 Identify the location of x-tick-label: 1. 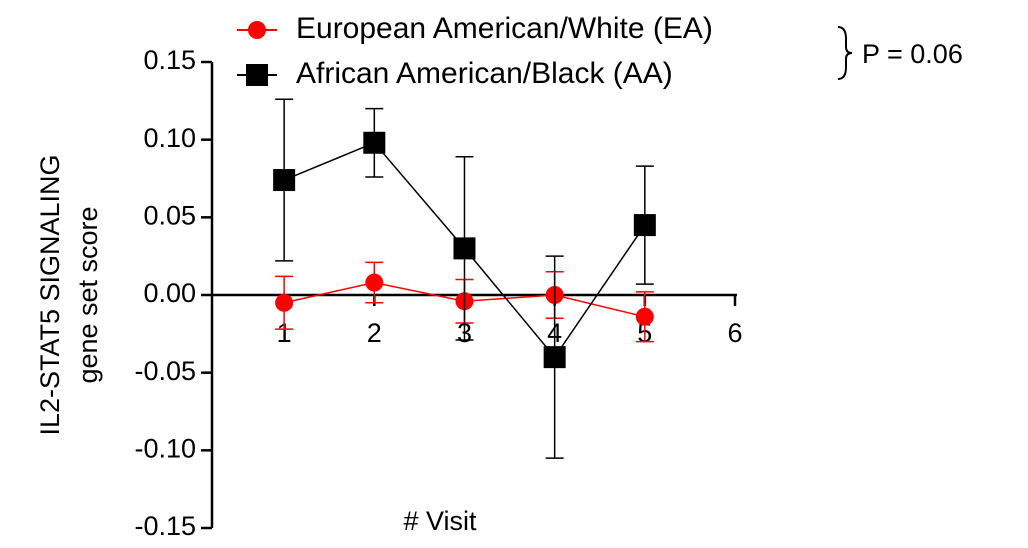
(284, 333).